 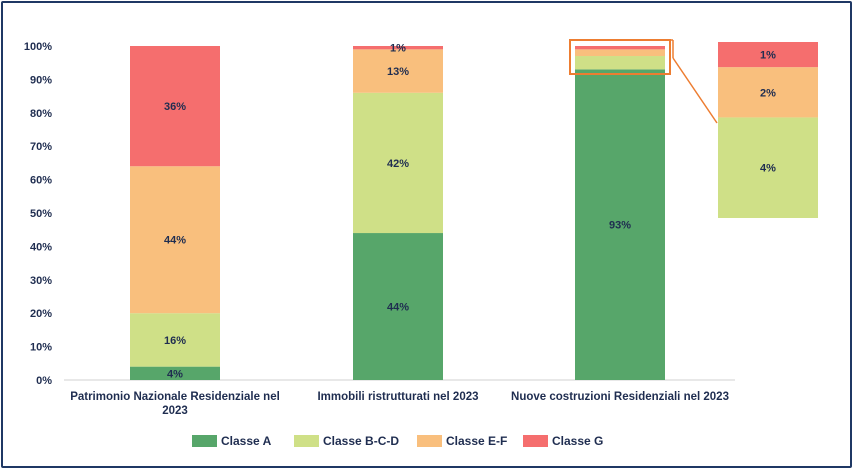 I want to click on legend: Classe A Classe B-C-D Classe E-F Classe G, so click(x=397, y=441).